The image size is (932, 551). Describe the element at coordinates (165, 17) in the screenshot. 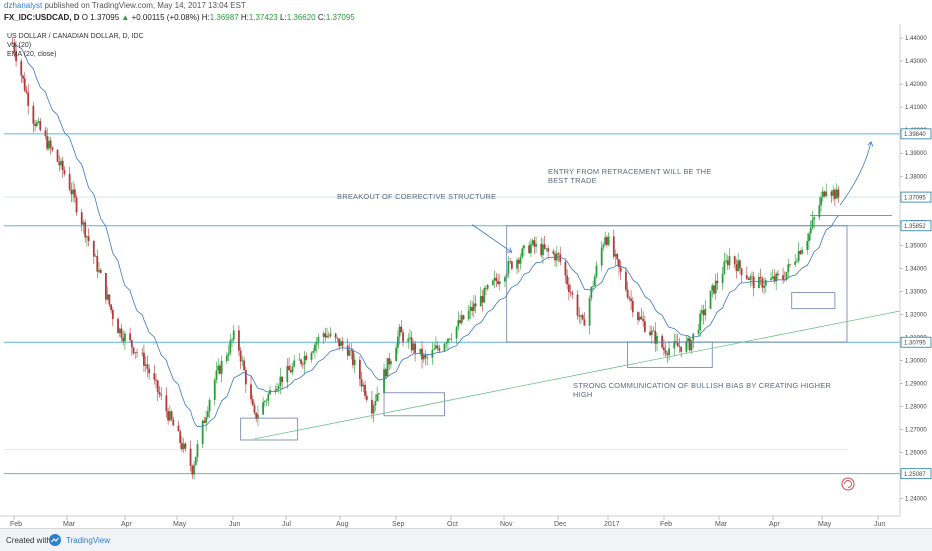

I see `change-value: +0.00115 (+0.08%)` at that location.